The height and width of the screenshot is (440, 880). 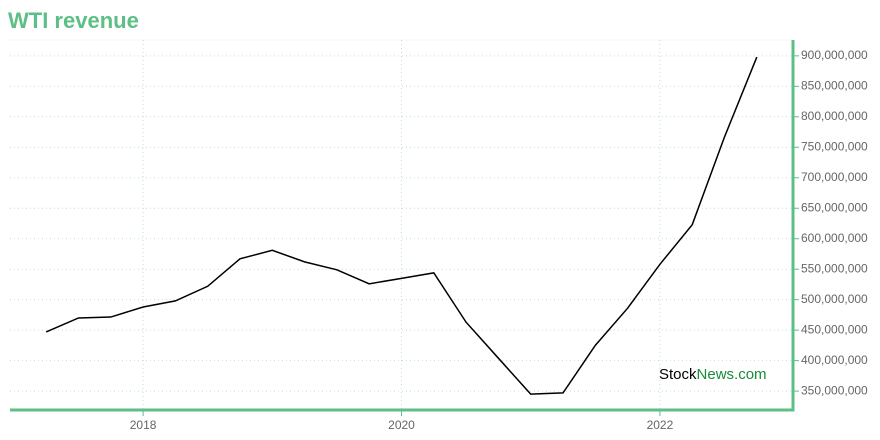 What do you see at coordinates (732, 374) in the screenshot?
I see `watermark-part: News.com` at bounding box center [732, 374].